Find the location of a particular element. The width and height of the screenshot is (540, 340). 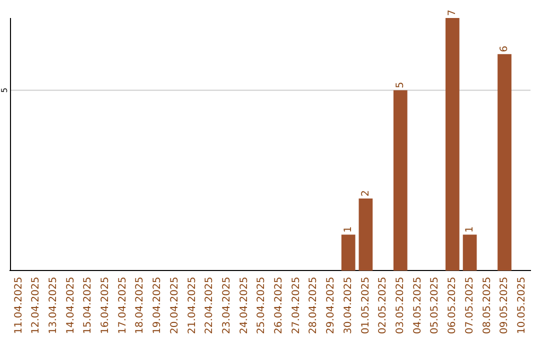

x-tick-label: 29.04.2025 is located at coordinates (331, 305).